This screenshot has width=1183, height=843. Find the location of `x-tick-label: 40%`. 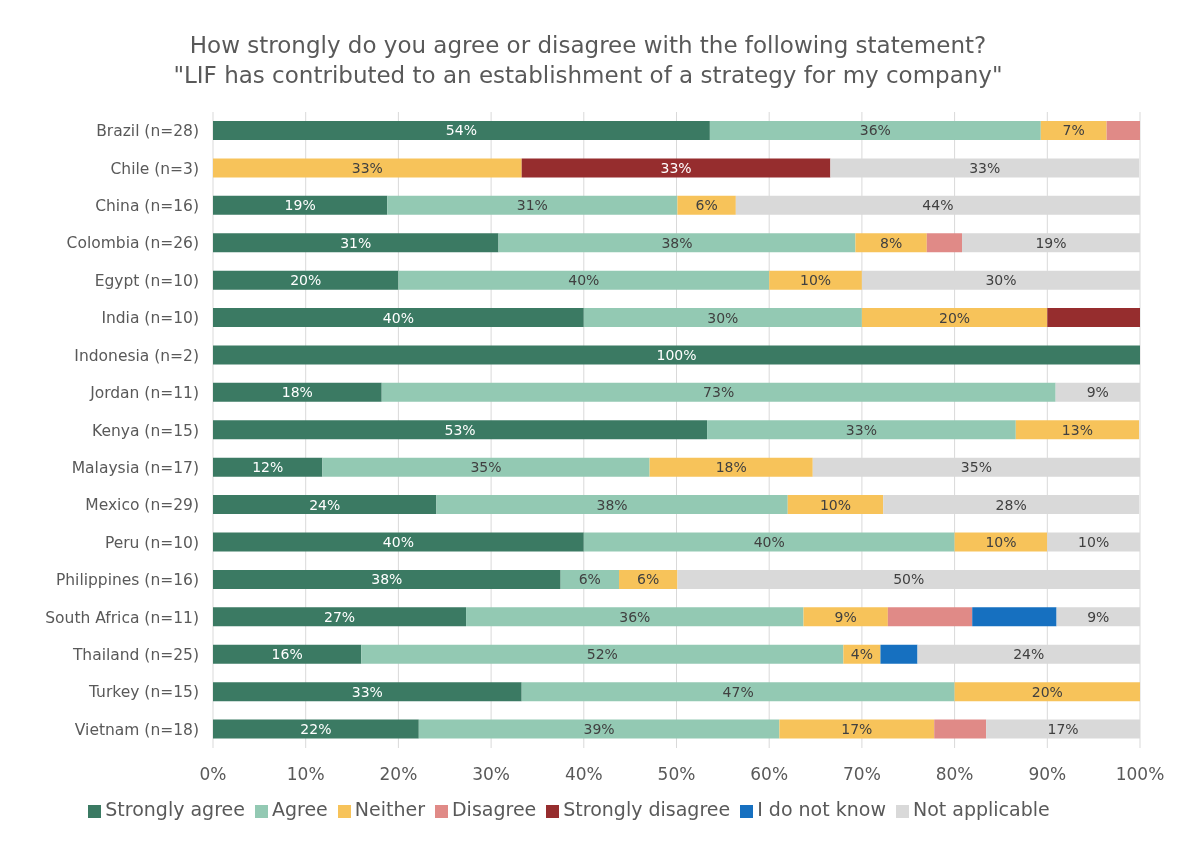

x-tick-label: 40% is located at coordinates (583, 774).